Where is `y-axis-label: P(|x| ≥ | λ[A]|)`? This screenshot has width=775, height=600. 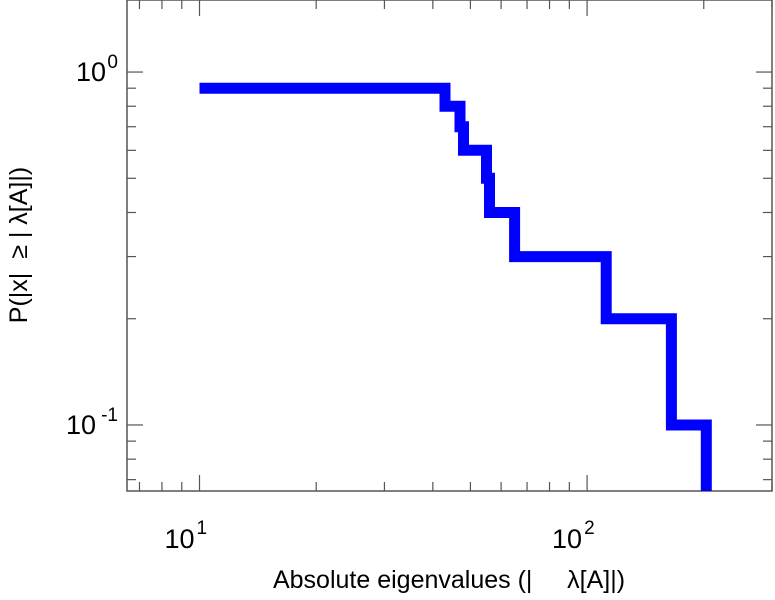 y-axis-label: P(|x| ≥ | λ[A]|) is located at coordinates (19, 245).